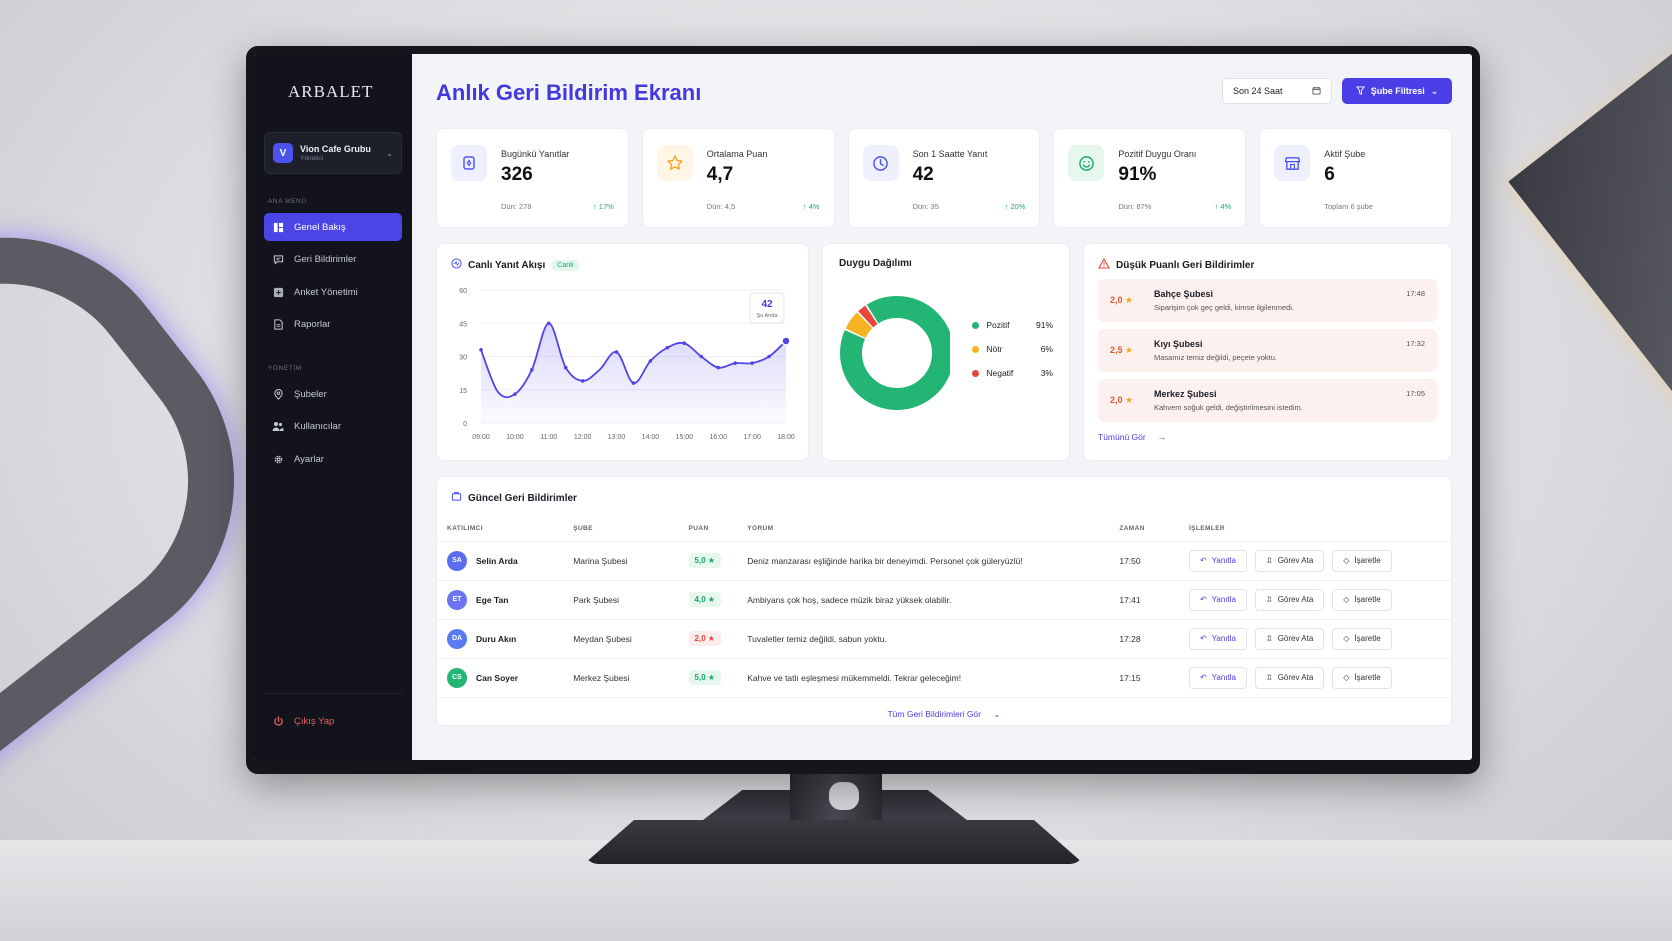  What do you see at coordinates (1277, 91) in the screenshot?
I see `date-range-select: Son 24 Saat` at bounding box center [1277, 91].